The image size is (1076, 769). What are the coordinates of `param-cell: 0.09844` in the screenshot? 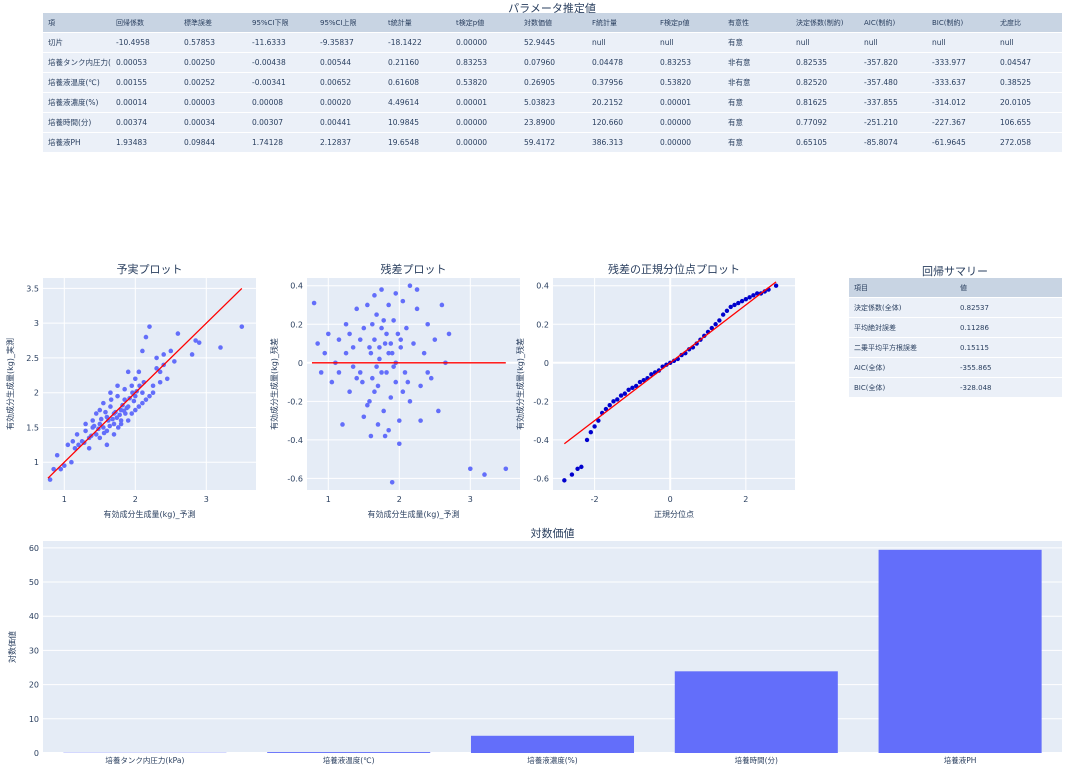 It's located at (213, 142).